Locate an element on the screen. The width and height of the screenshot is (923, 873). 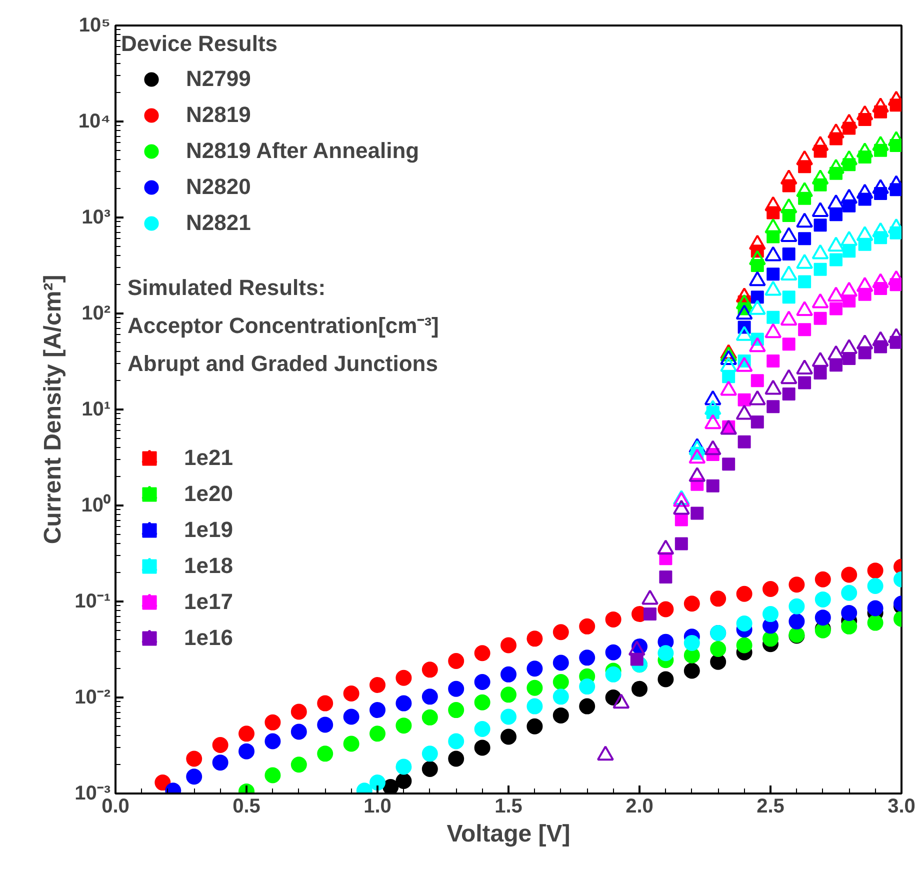
annotation: Abrupt and Graded Junctions is located at coordinates (283, 363).